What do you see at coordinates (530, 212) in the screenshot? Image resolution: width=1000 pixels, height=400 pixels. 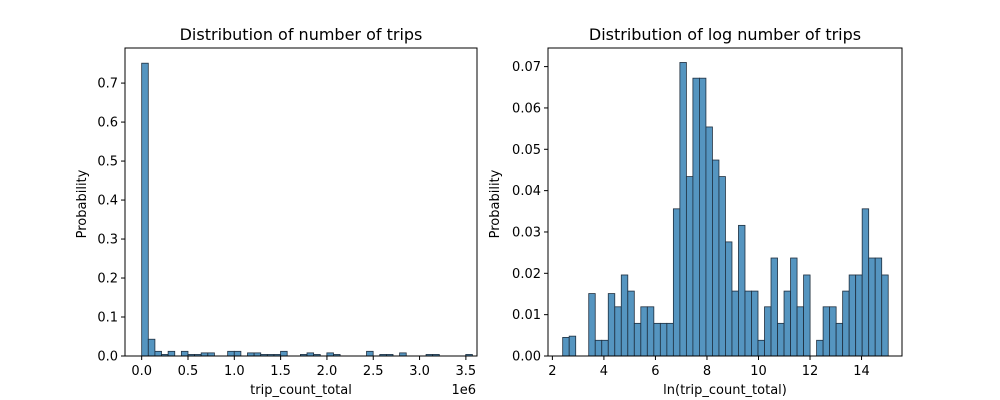 I see `y-axis-ticks: 0.00 0.01 0.02 0.03 0.04 0.05 0.06 0.07` at bounding box center [530, 212].